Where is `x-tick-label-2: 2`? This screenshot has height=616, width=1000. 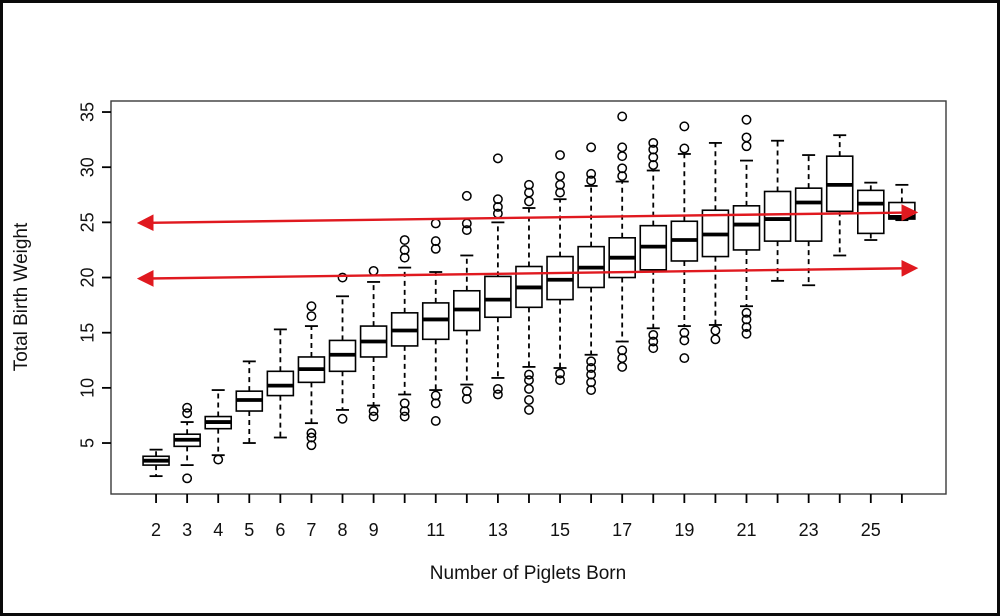
x-tick-label-2: 2 is located at coordinates (156, 530).